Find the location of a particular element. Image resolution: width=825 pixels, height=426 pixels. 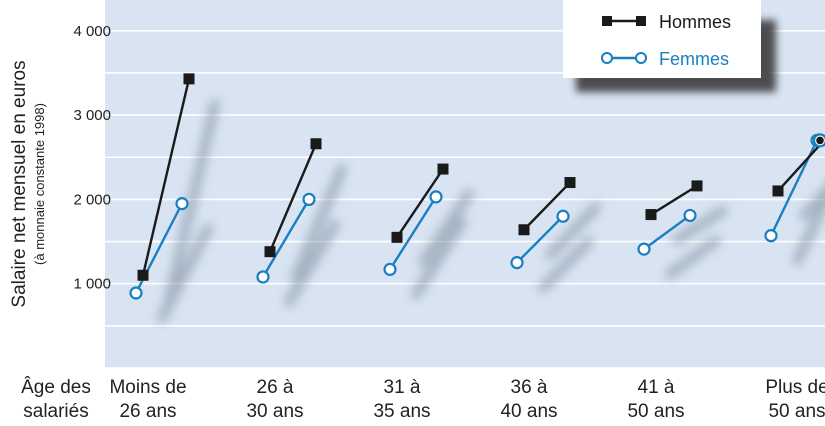

x-category-label: 35 ans is located at coordinates (401, 411).